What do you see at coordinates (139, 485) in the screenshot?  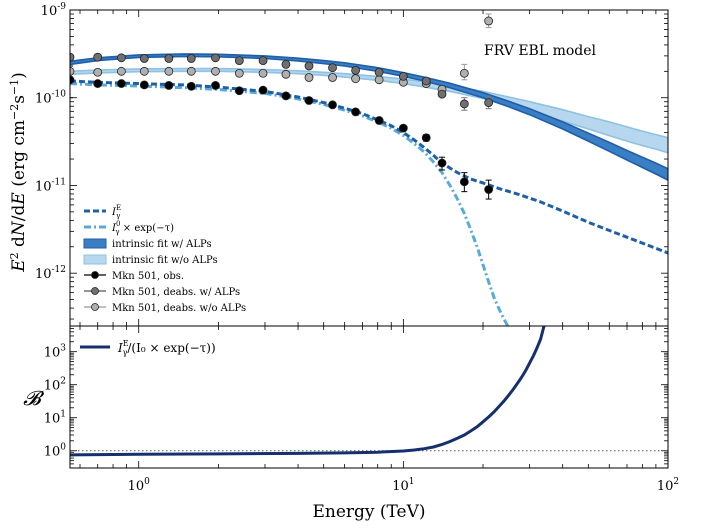 I see `x-tick-label-0: 100` at bounding box center [139, 485].